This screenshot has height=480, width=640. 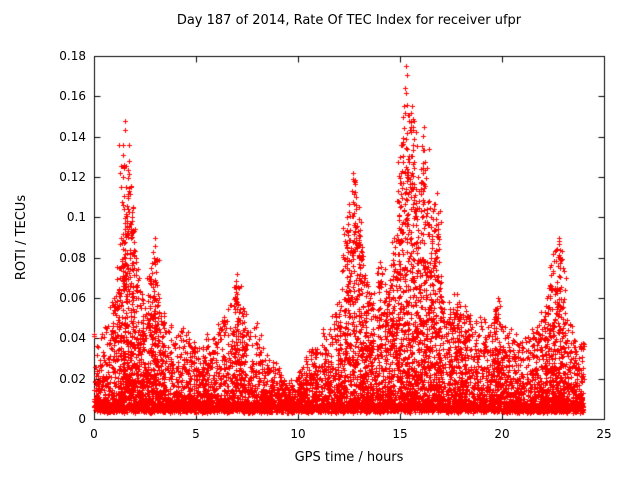 What do you see at coordinates (502, 434) in the screenshot?
I see `x-tick-label: 20` at bounding box center [502, 434].